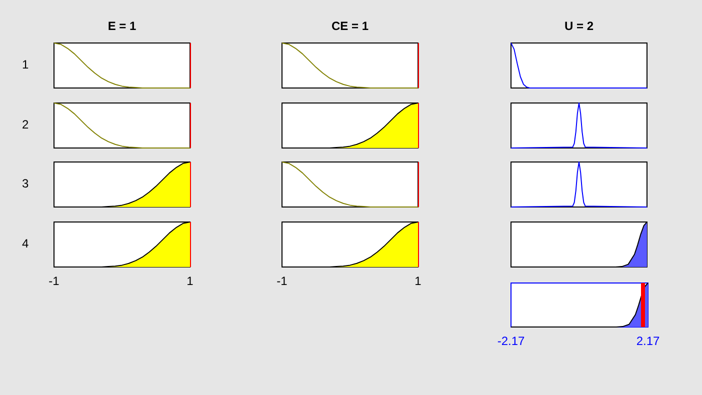 This screenshot has height=395, width=702. What do you see at coordinates (25, 243) in the screenshot?
I see `y-axis-title: 4` at bounding box center [25, 243].